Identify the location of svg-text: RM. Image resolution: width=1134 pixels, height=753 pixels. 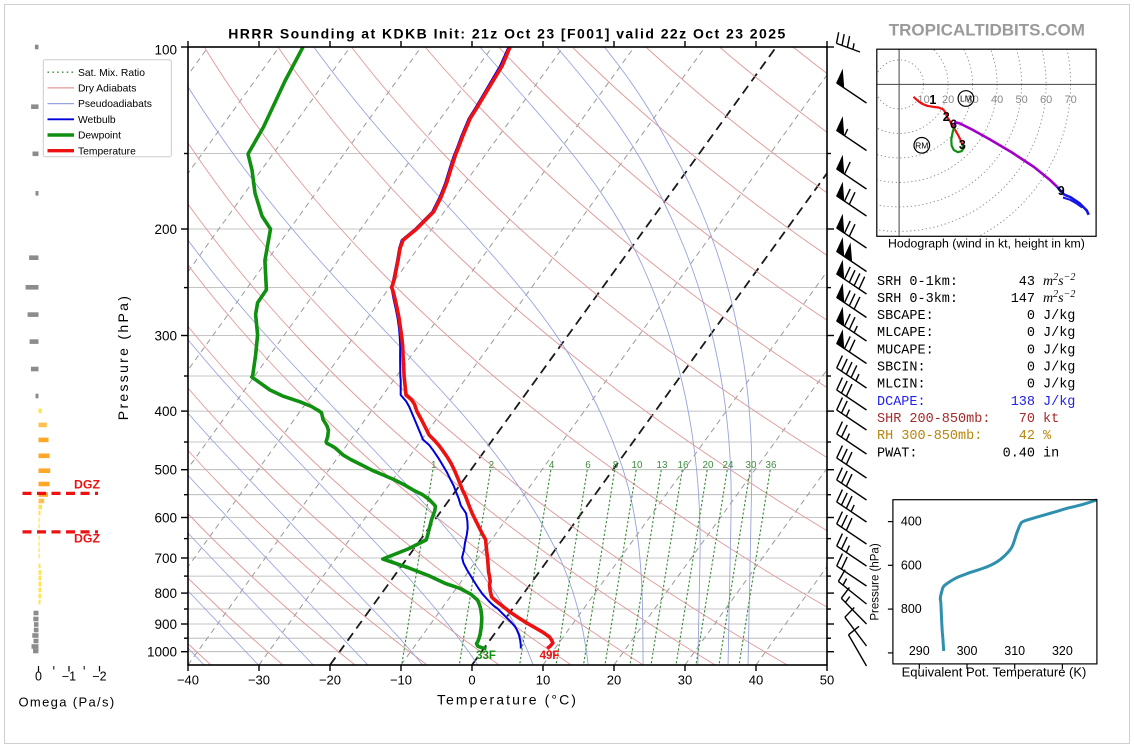
(921, 145).